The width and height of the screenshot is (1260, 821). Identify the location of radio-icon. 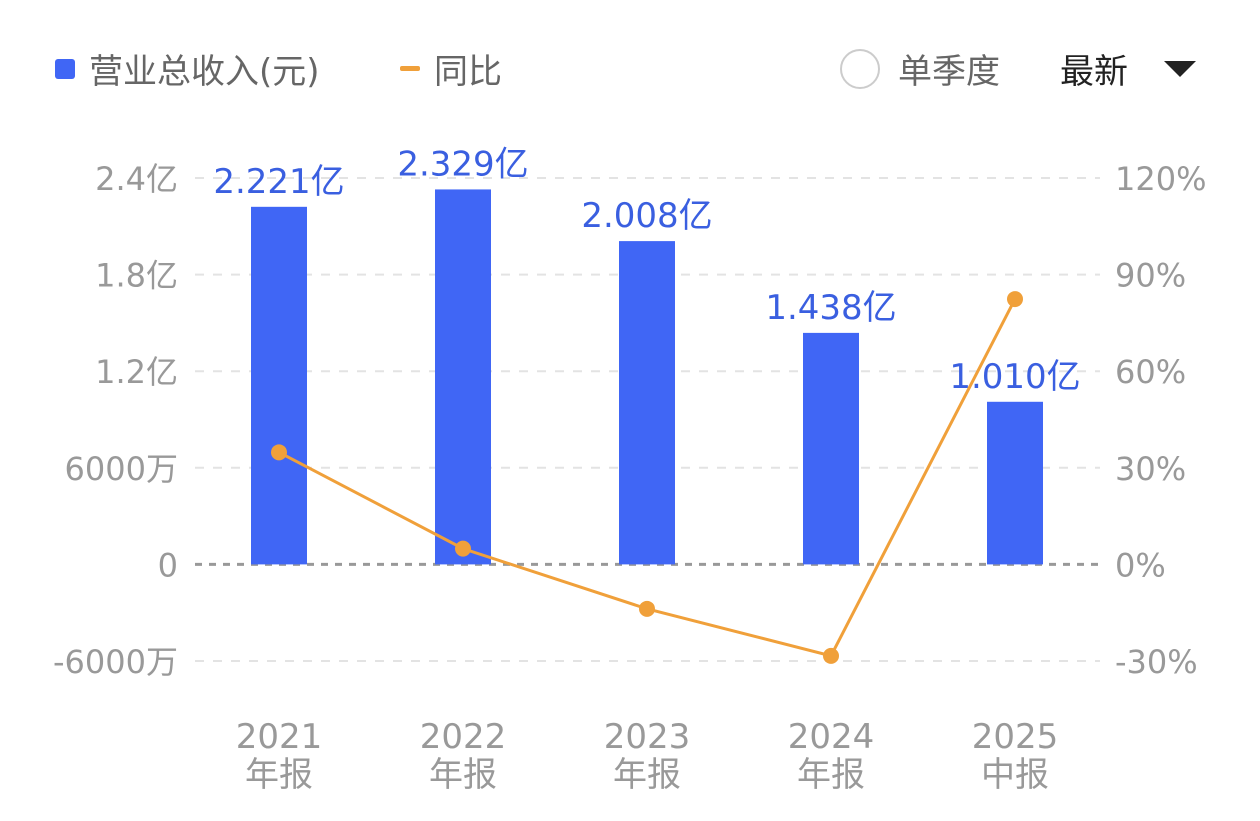
(860, 68).